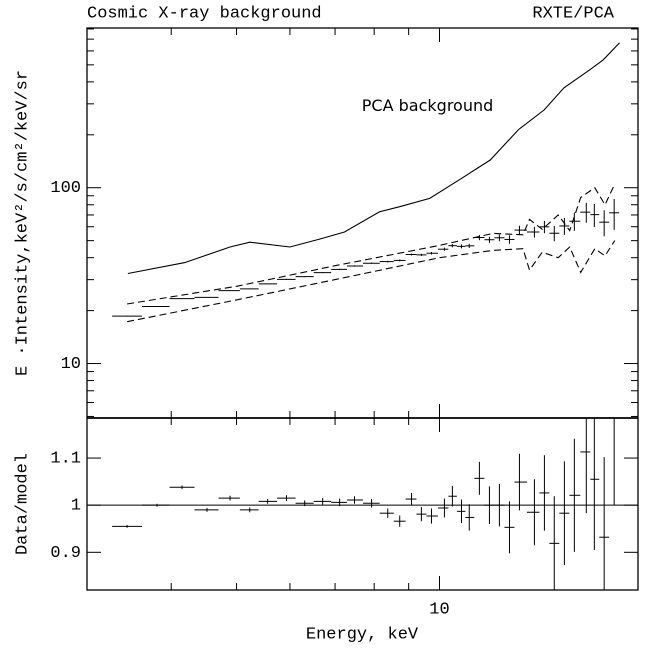  What do you see at coordinates (65, 553) in the screenshot?
I see `y-tick-label: 0.9` at bounding box center [65, 553].